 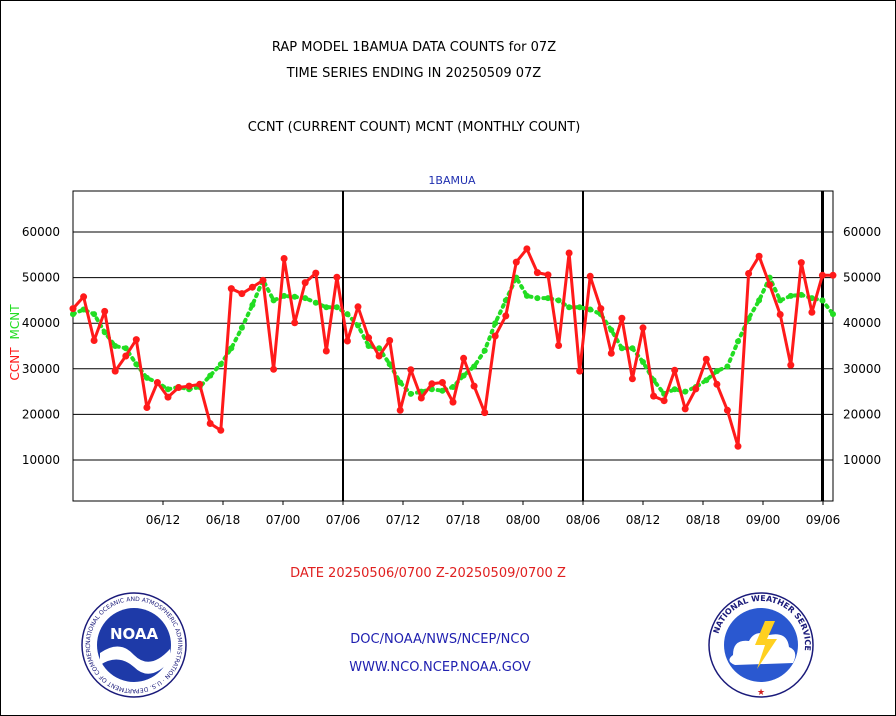 I want to click on y-tick-label-right: 30000, so click(x=862, y=369).